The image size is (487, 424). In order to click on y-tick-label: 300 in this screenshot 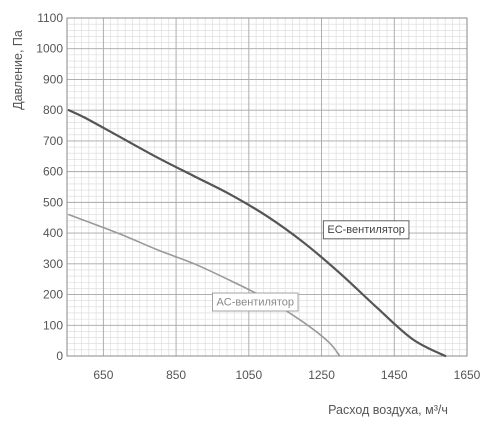, I will do `click(53, 264)`.